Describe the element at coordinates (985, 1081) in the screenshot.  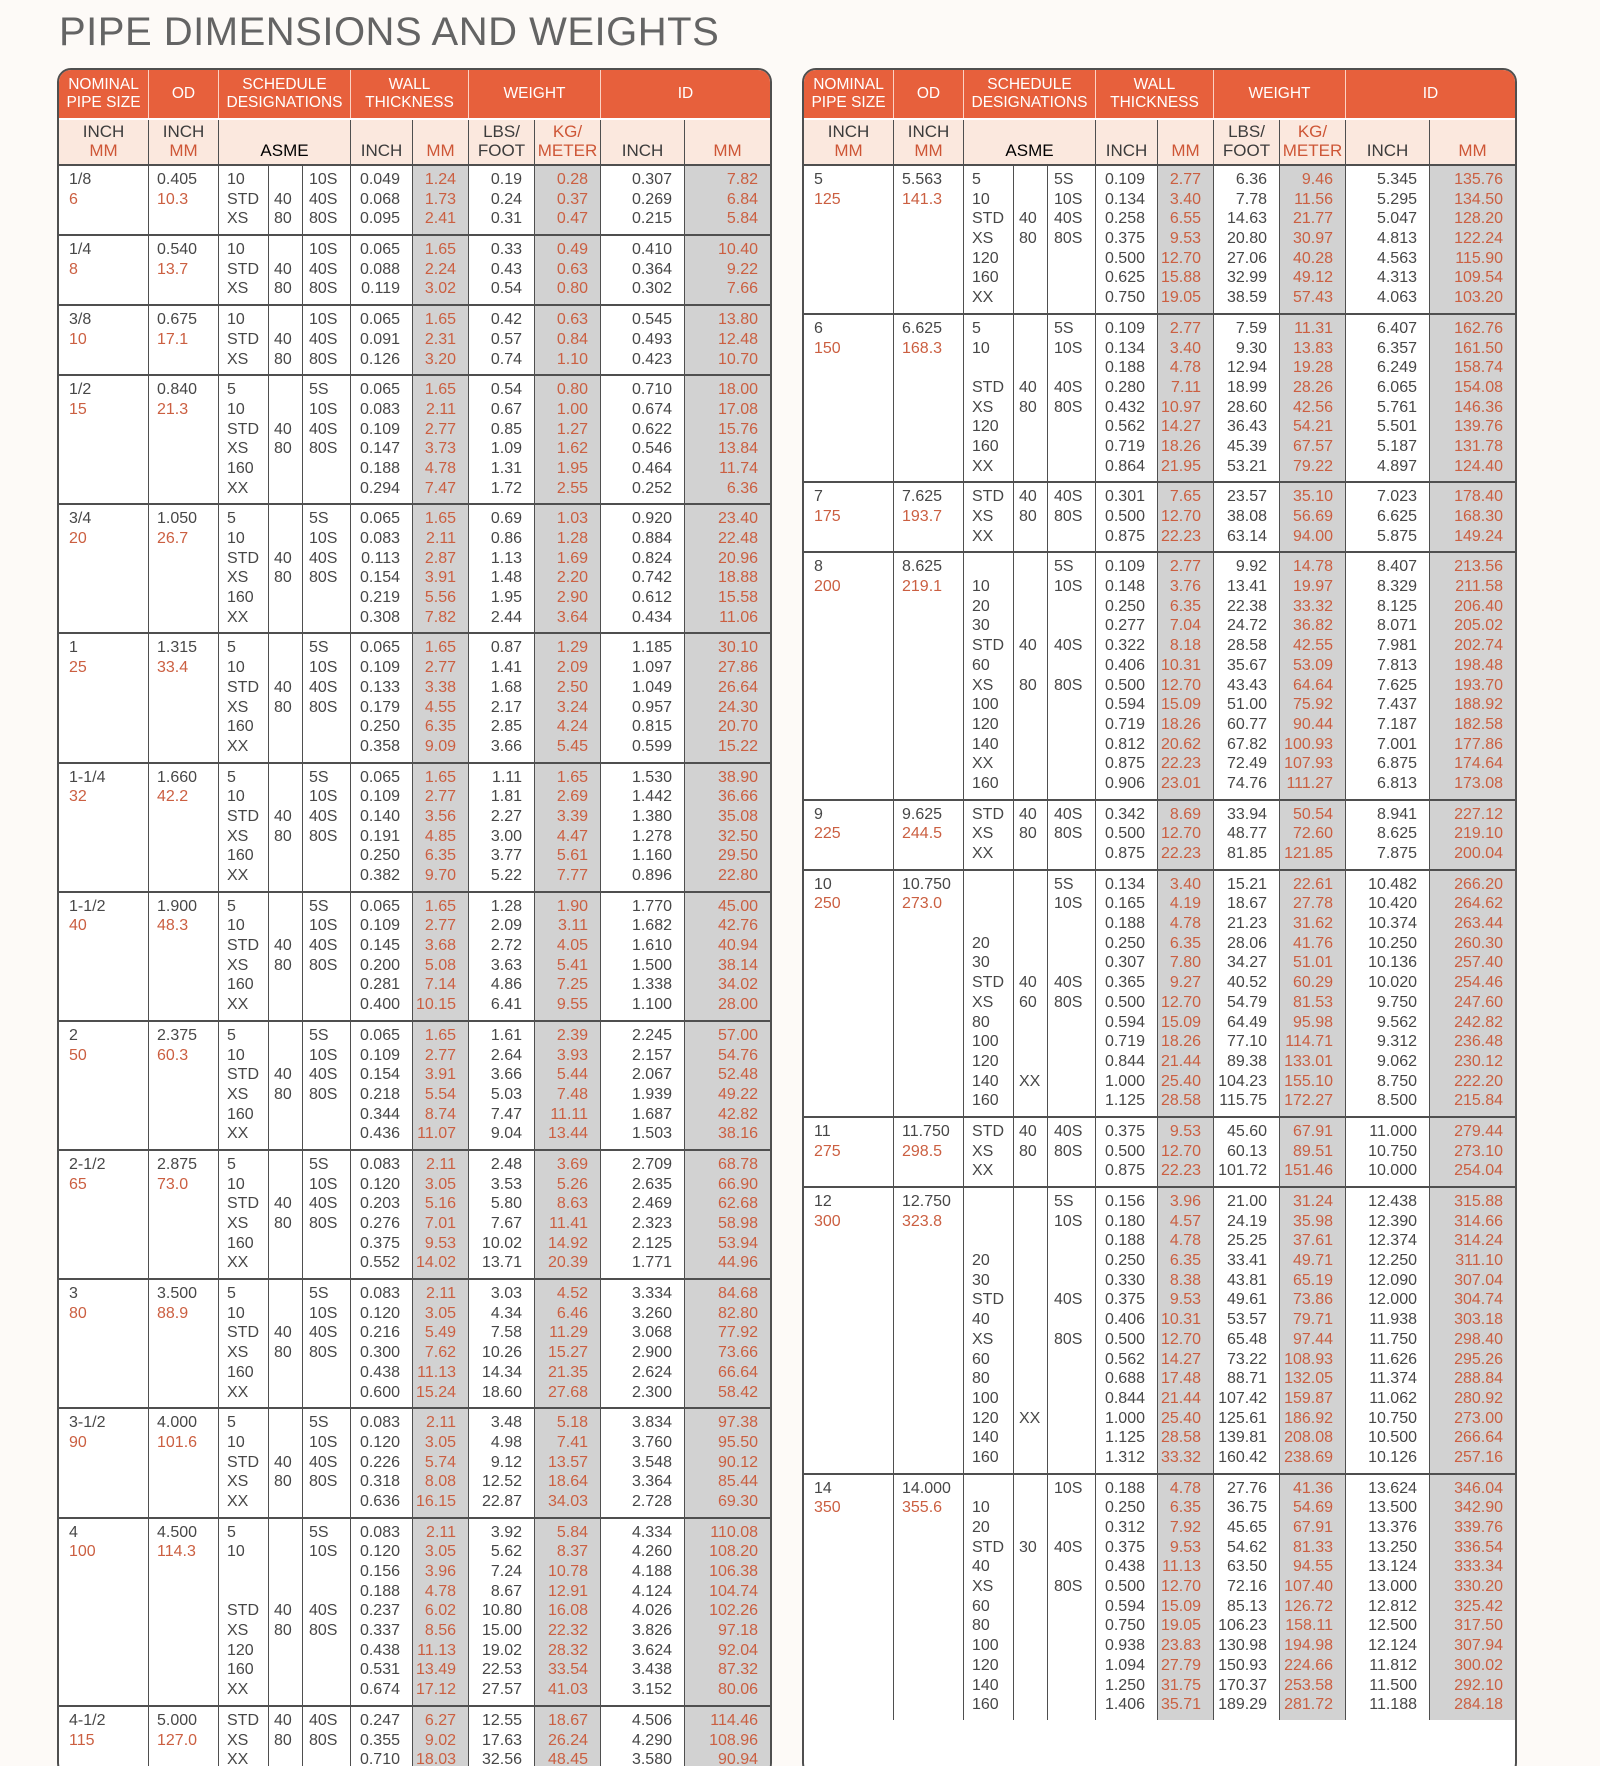
I see `schedule-value: 140` at that location.